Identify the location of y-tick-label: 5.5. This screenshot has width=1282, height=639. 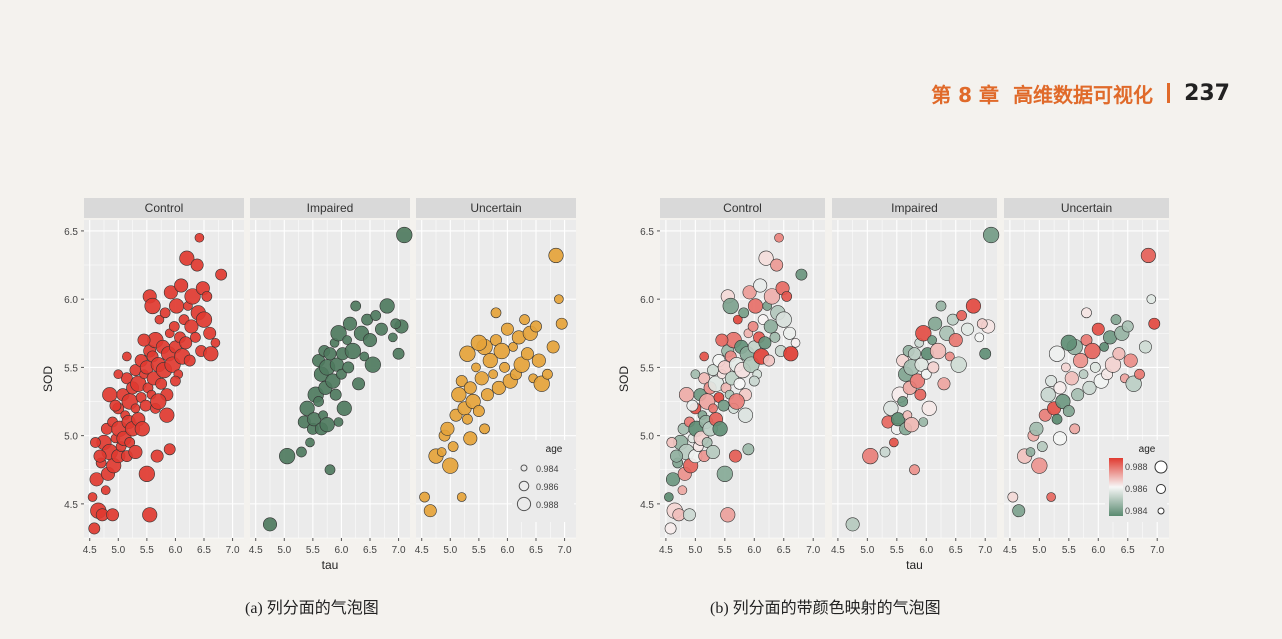
(71, 368).